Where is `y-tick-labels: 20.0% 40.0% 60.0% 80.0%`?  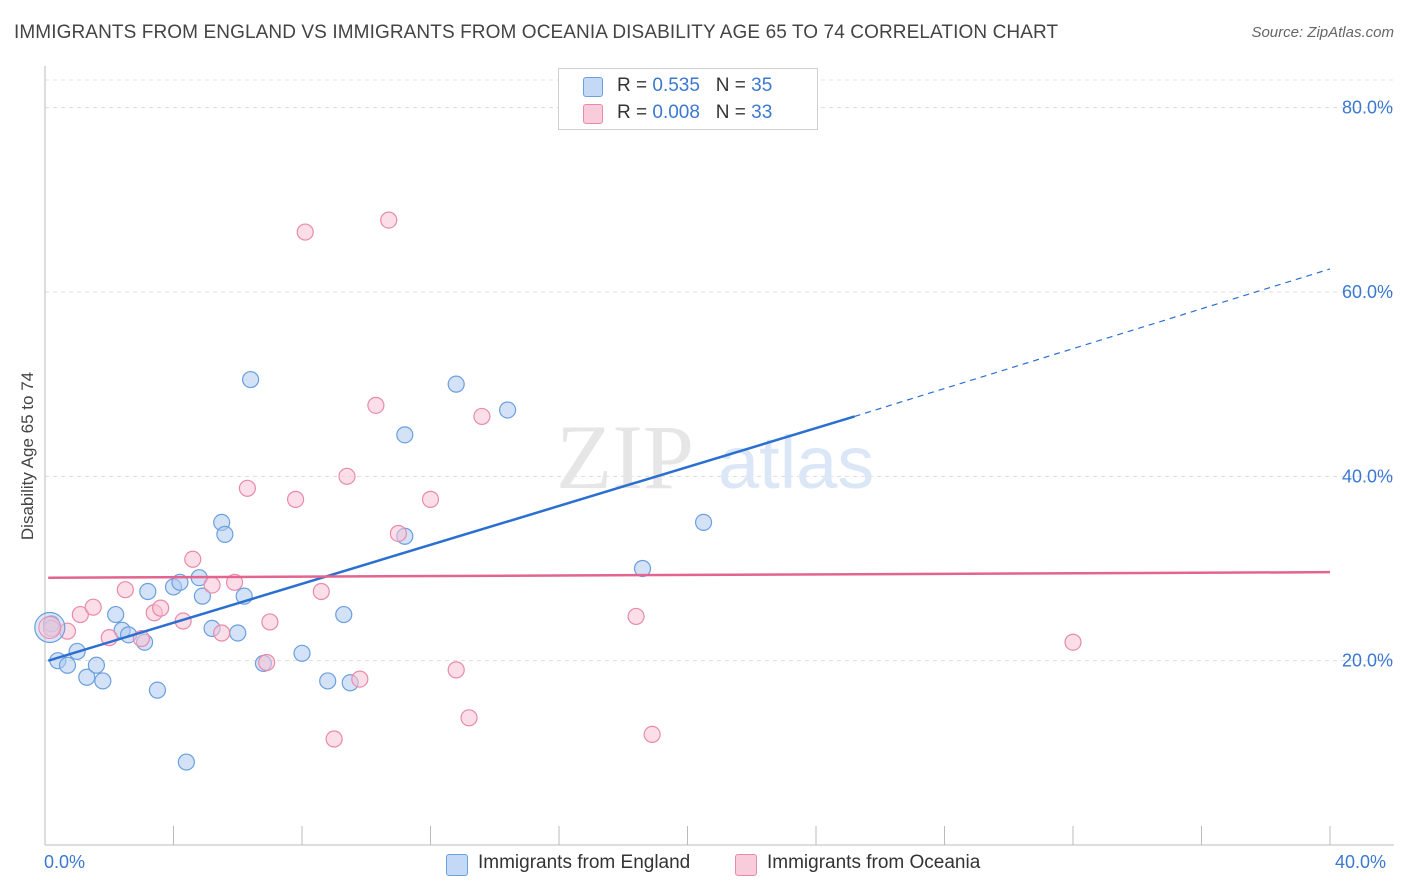
y-tick-labels: 20.0% 40.0% 60.0% 80.0% is located at coordinates (1367, 384).